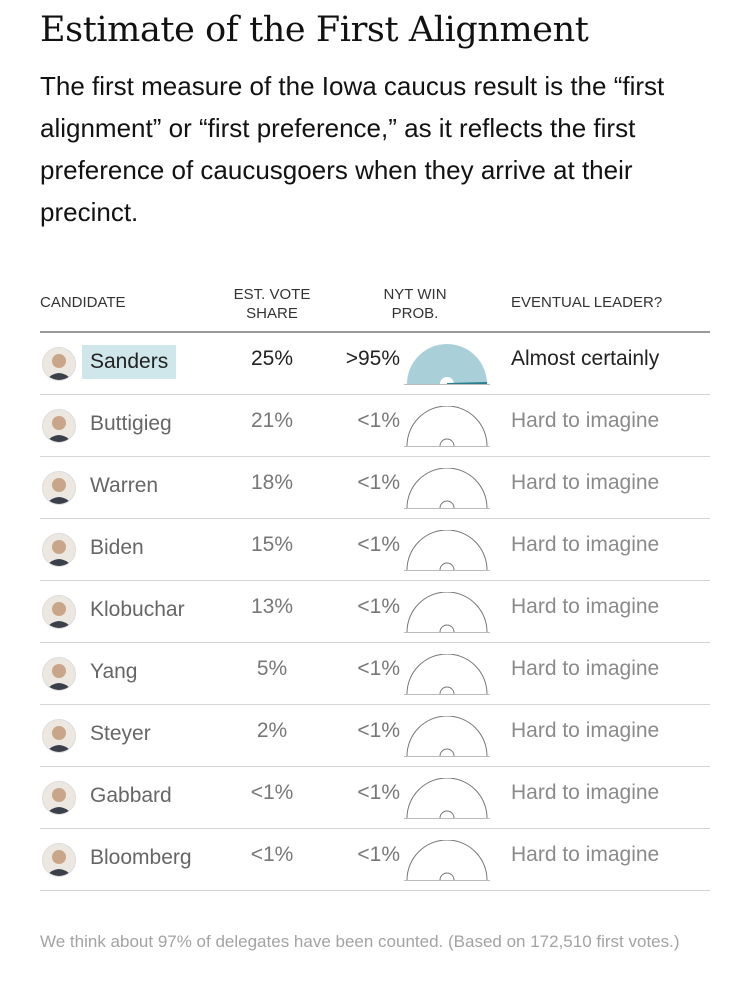 Image resolution: width=750 pixels, height=997 pixels. I want to click on table-row: Buttigieg 21% <1% Hard to imagine, so click(375, 426).